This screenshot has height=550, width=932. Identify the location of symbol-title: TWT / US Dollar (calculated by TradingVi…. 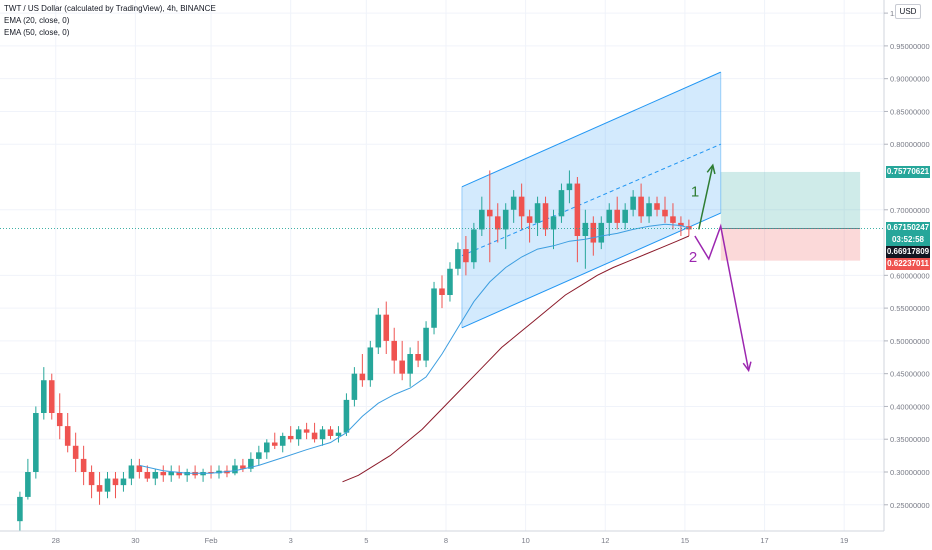
(110, 8).